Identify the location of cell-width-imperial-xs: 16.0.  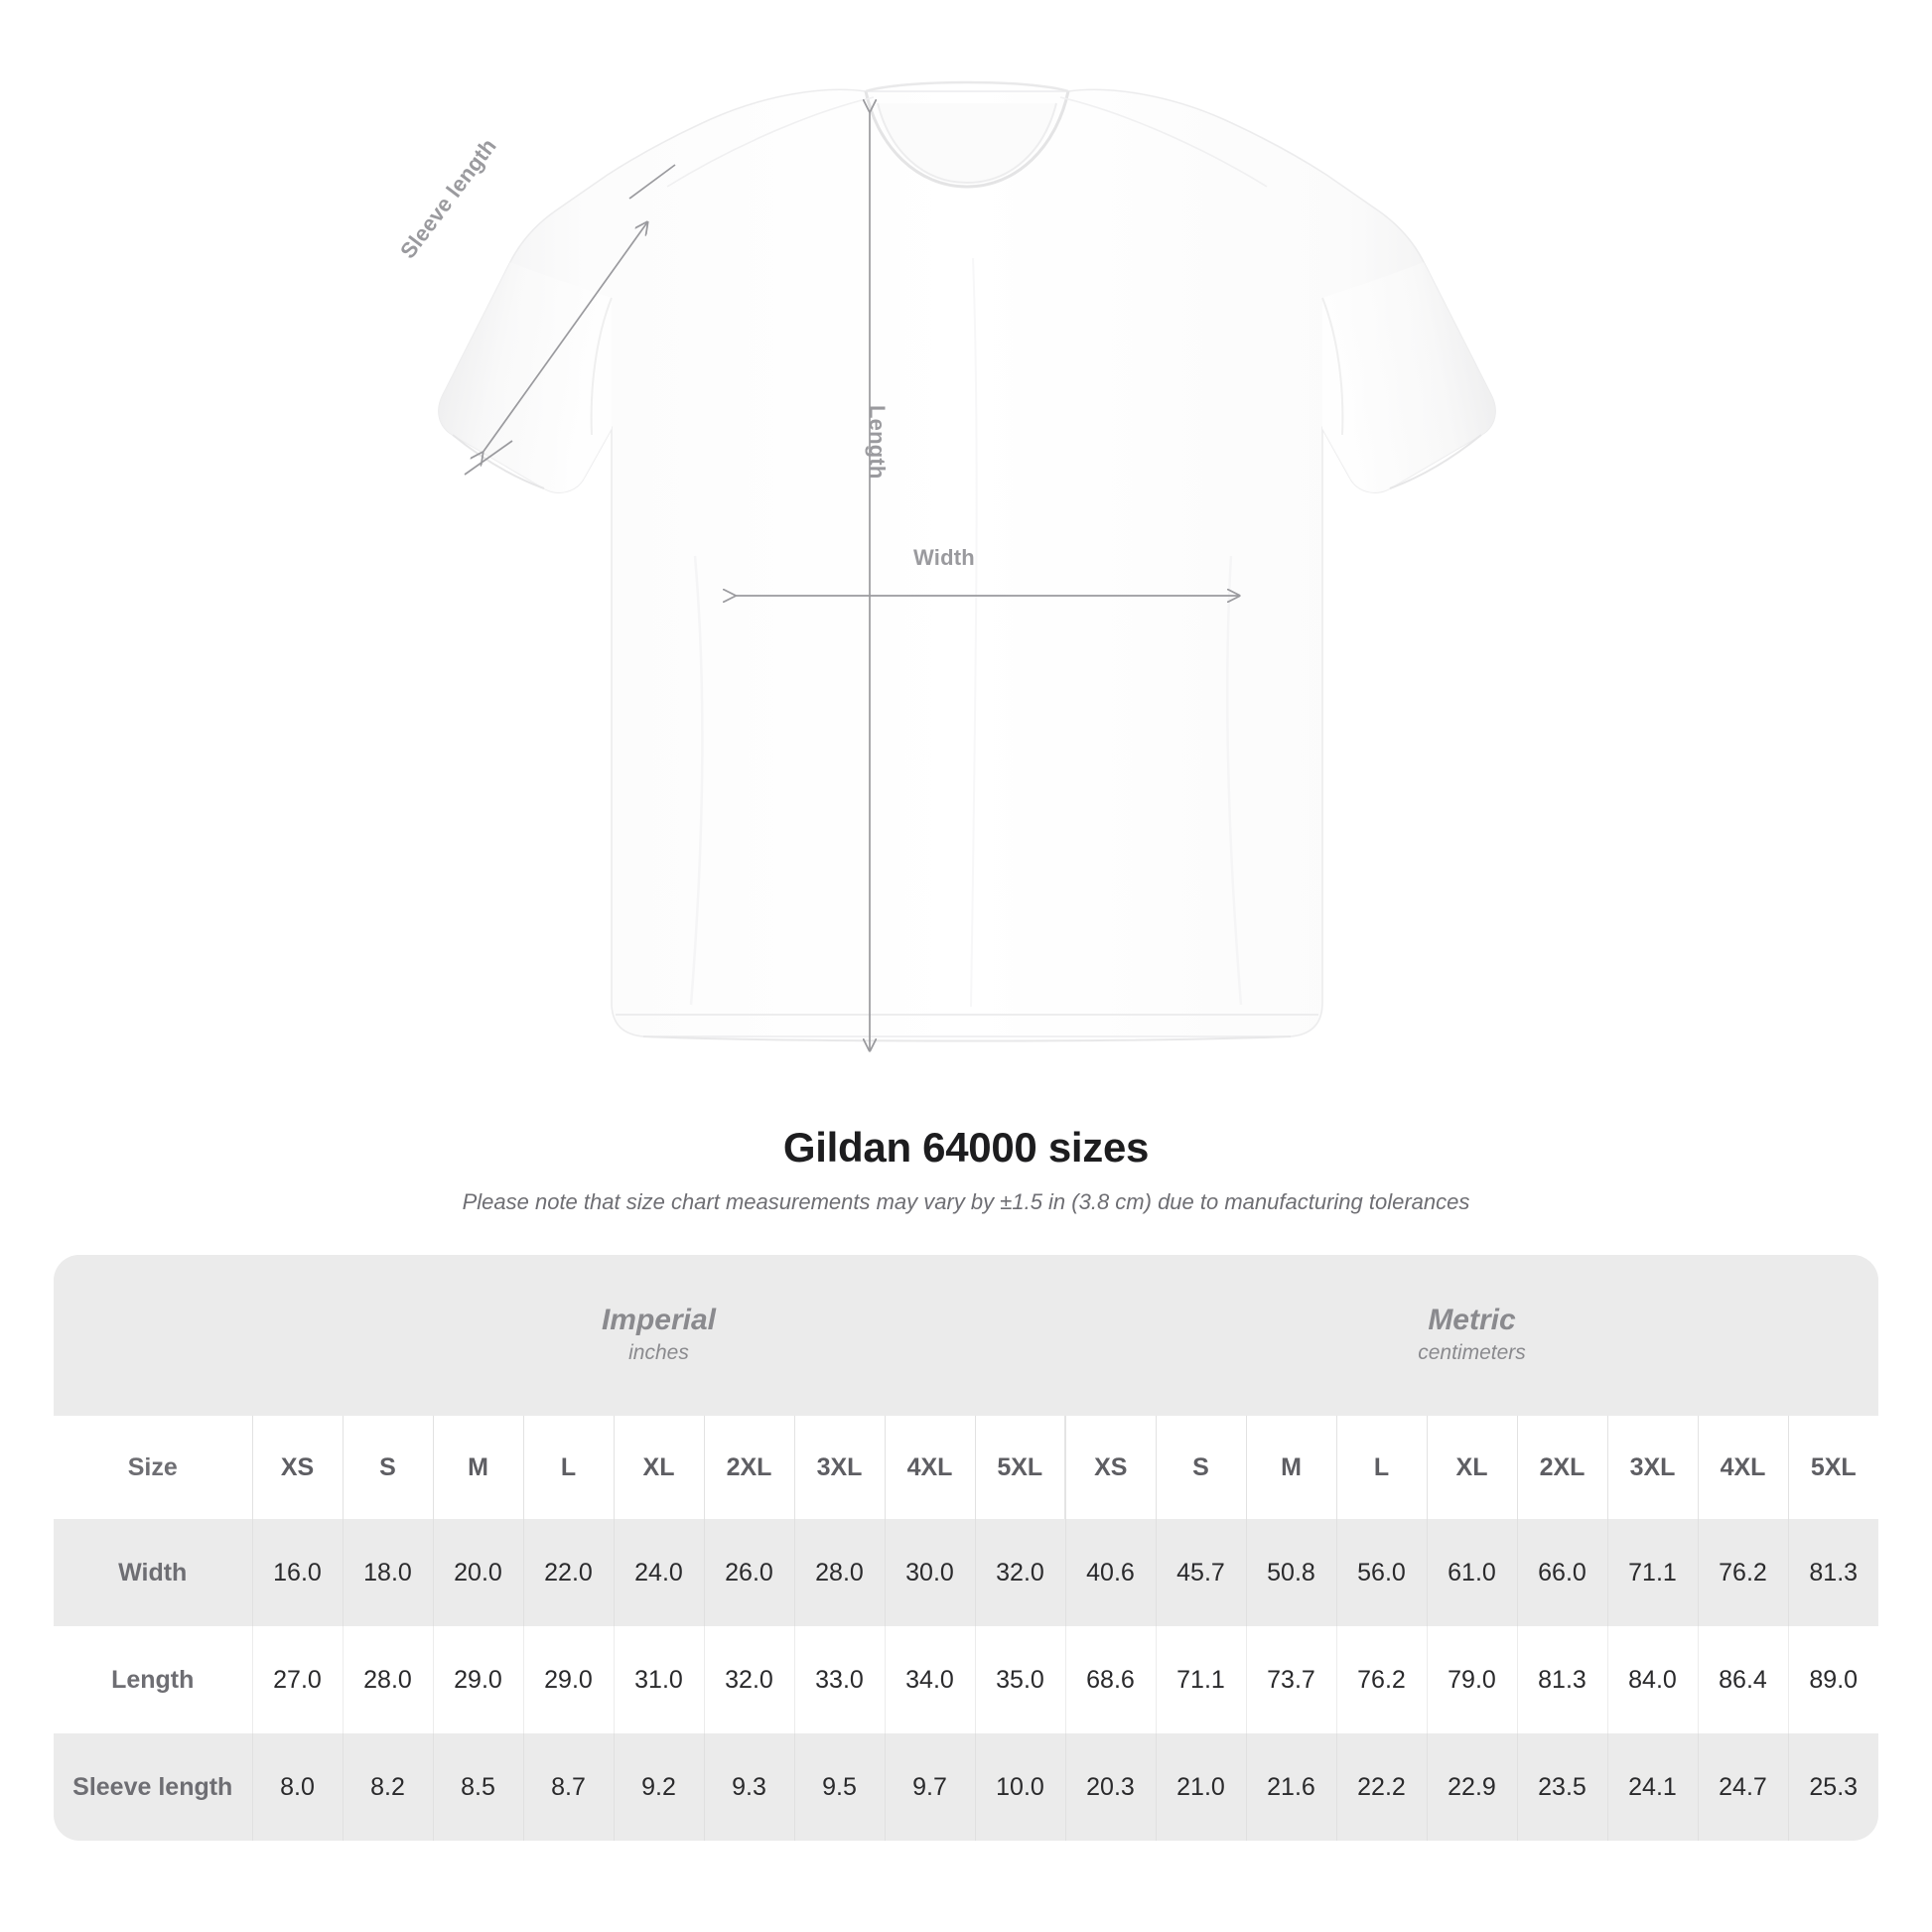
(297, 1573).